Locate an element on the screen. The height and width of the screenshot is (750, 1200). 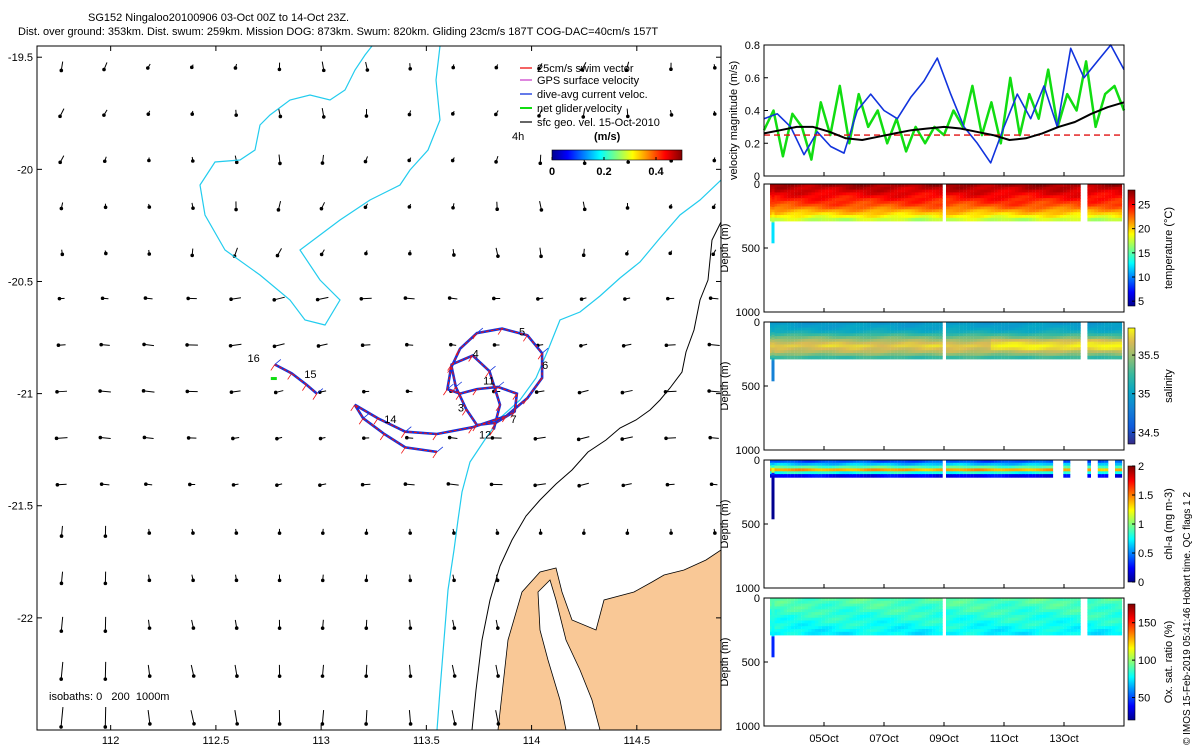
day-label: 16 is located at coordinates (253, 359).